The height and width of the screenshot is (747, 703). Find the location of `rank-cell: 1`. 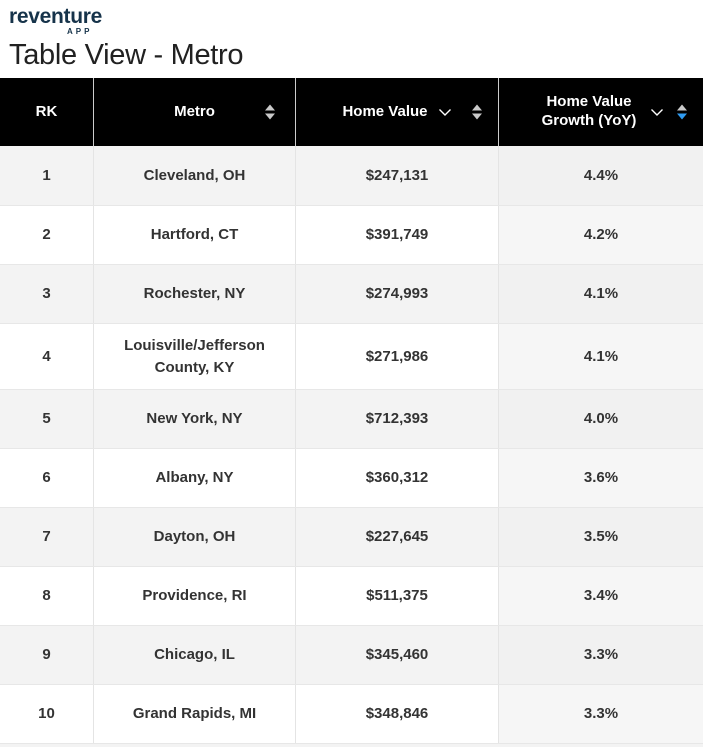

rank-cell: 1 is located at coordinates (46, 175).